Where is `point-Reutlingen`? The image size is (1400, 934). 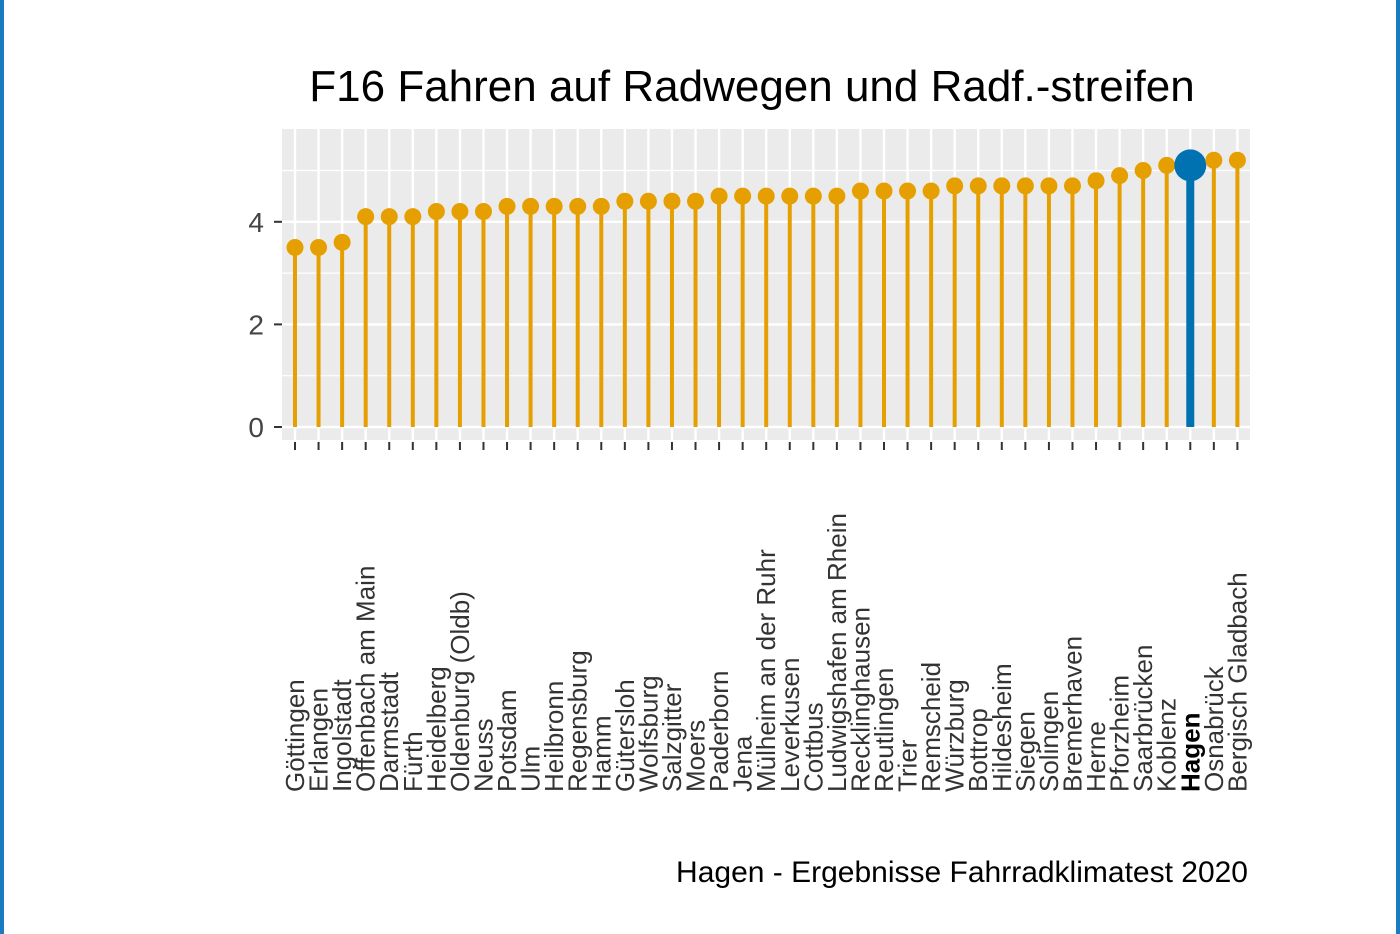
point-Reutlingen is located at coordinates (884, 191).